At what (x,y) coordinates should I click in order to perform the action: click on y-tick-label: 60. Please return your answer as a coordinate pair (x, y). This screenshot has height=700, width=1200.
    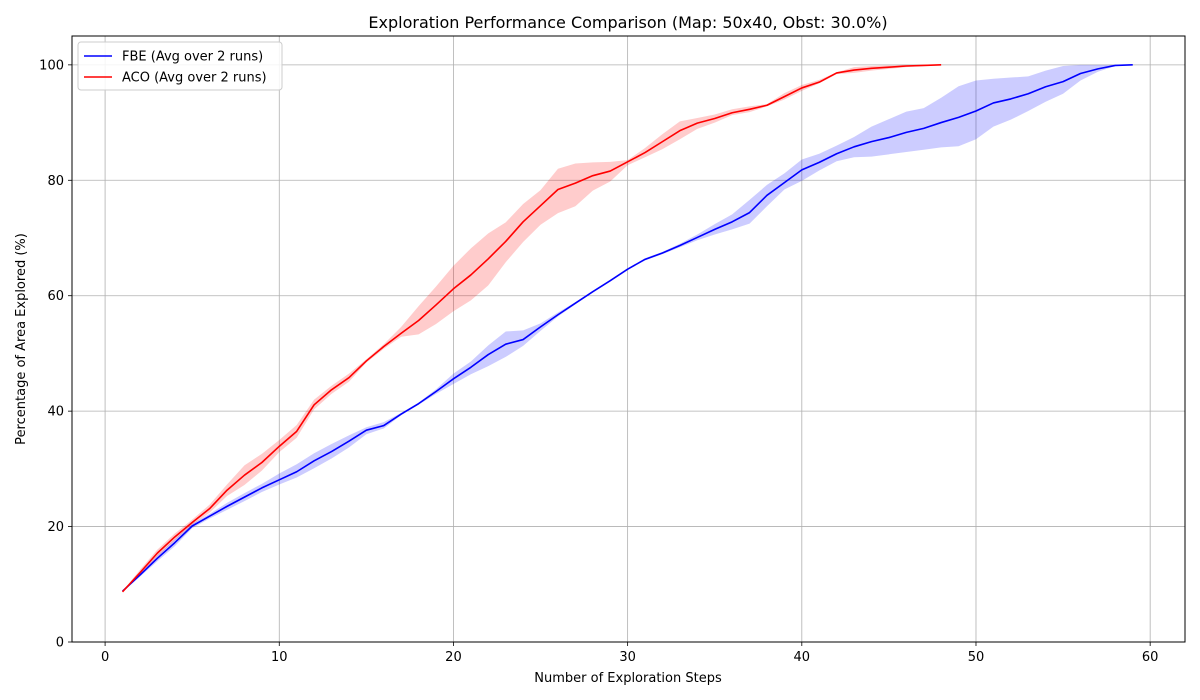
    Looking at the image, I should click on (55, 296).